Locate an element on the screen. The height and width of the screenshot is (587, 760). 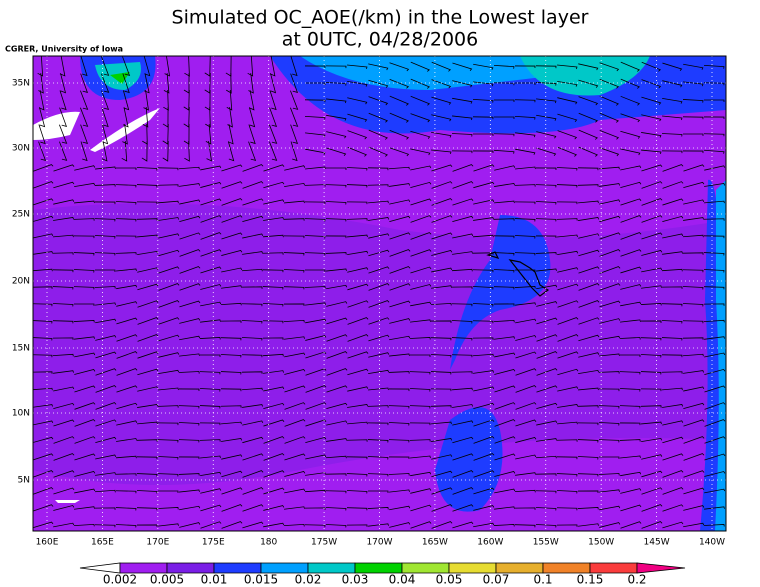
lon-label: 170E is located at coordinates (157, 543).